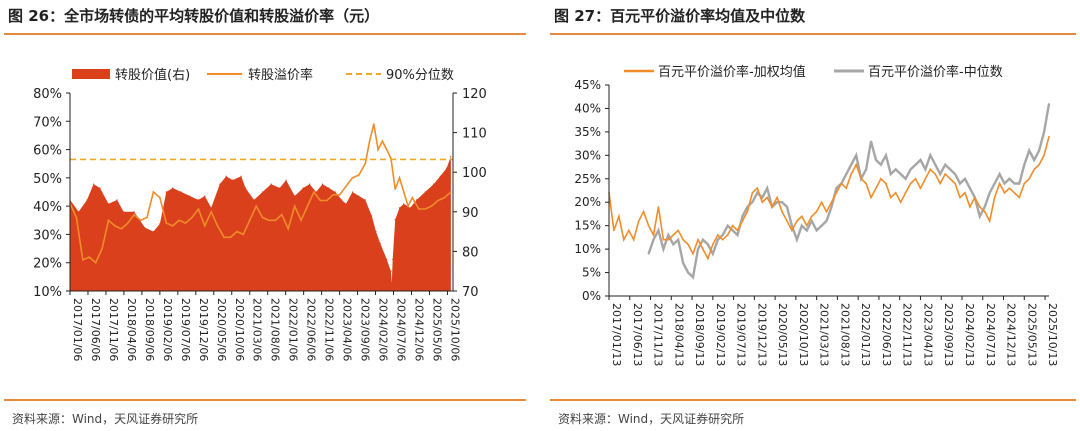 This screenshot has height=431, width=1080. Describe the element at coordinates (470, 292) in the screenshot. I see `y-right-tick-label: 70` at that location.